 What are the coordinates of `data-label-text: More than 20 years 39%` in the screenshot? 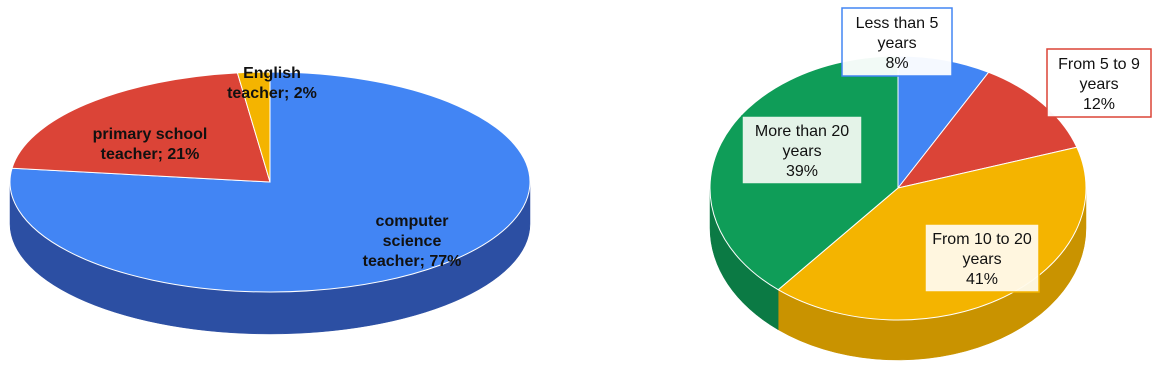 It's located at (802, 151).